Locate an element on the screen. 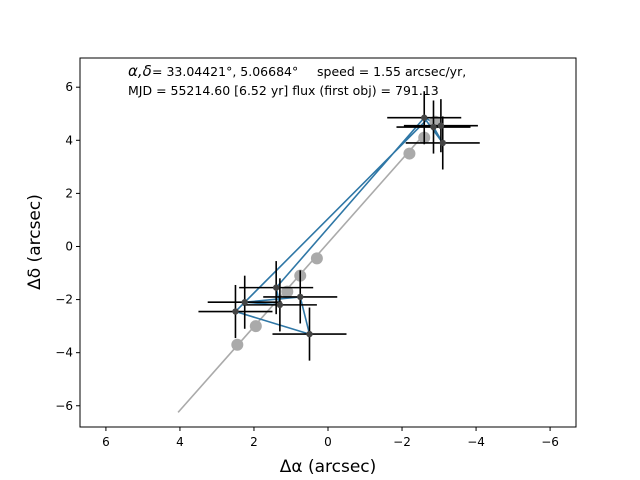  y-tick-label: 4 is located at coordinates (69, 140).